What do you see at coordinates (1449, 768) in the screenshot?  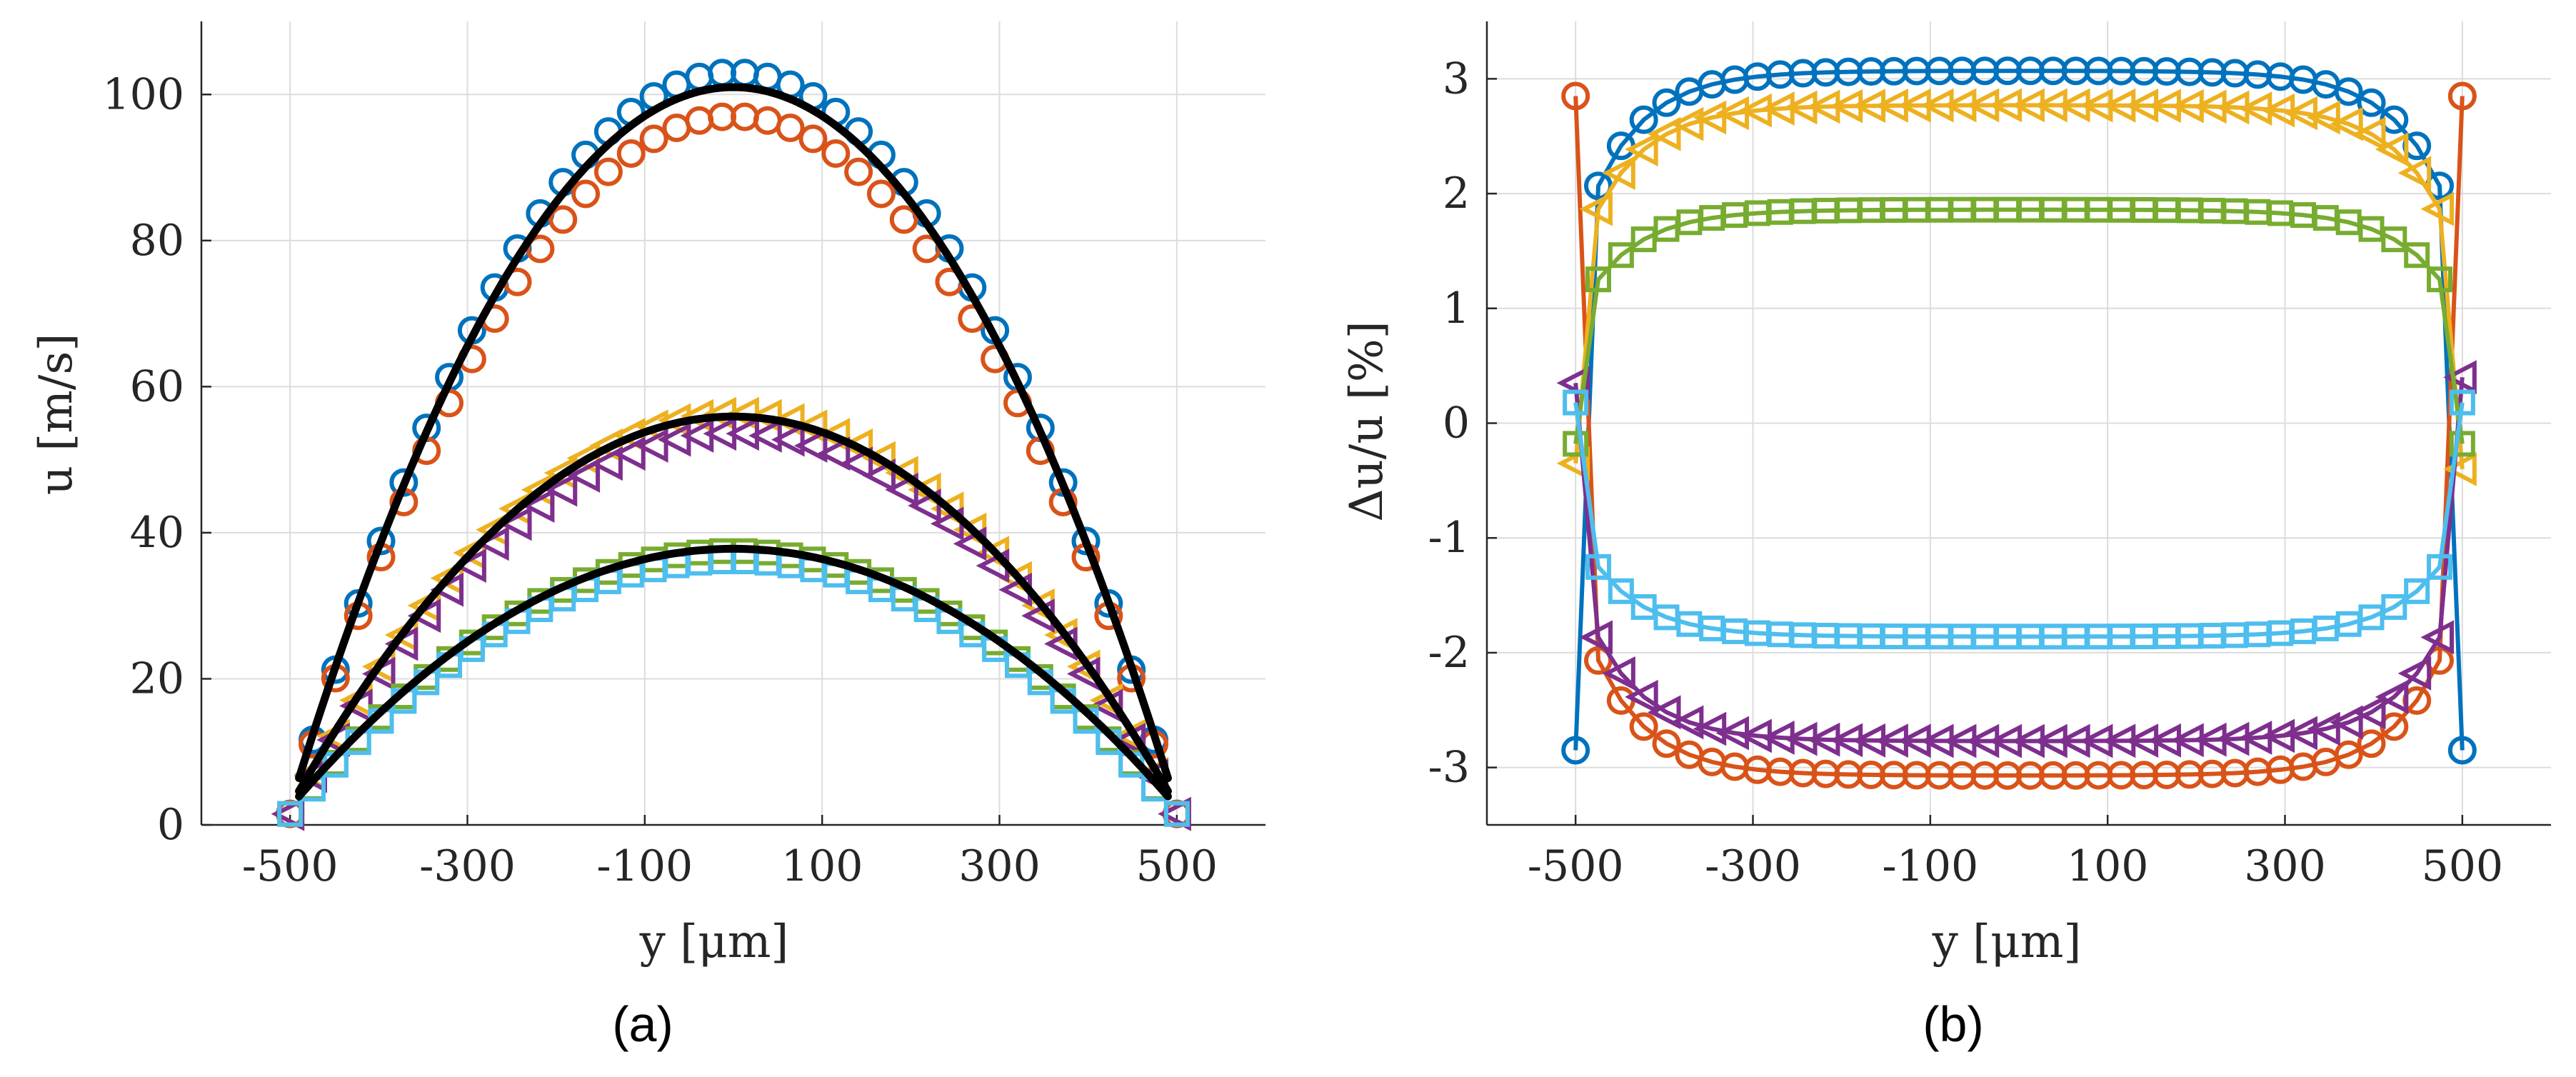 I see `b-y-tick-label: -3` at bounding box center [1449, 768].